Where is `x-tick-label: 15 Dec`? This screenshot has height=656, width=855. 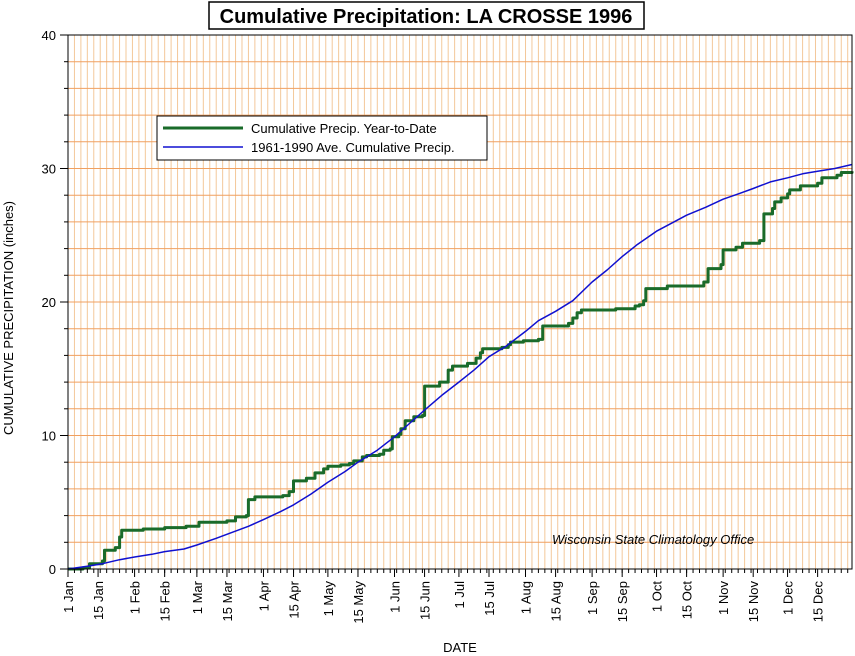
x-tick-label: 15 Dec is located at coordinates (818, 602).